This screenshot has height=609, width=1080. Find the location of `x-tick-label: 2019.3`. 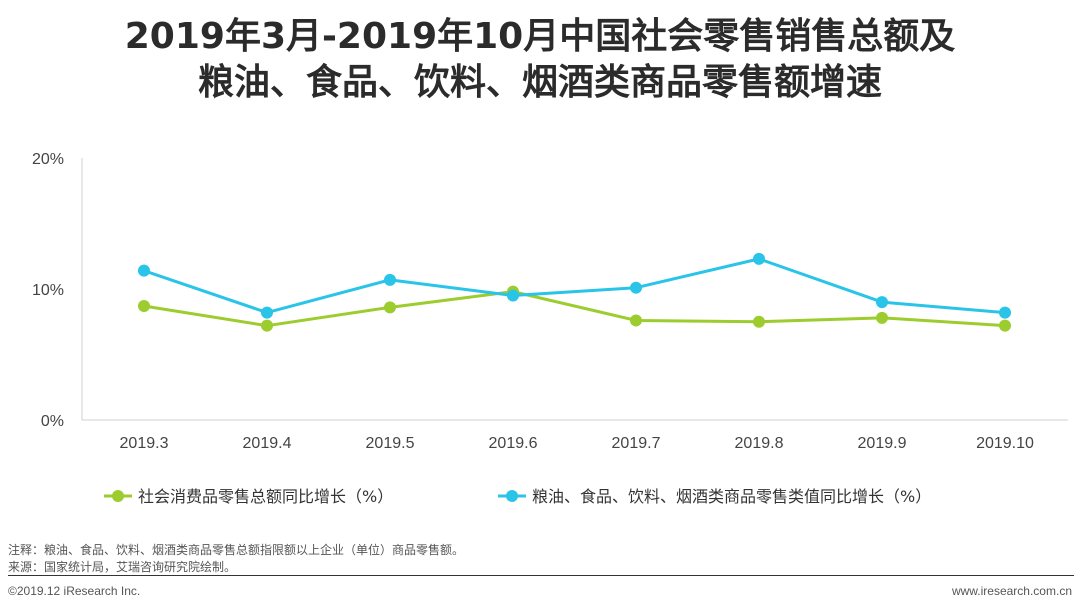

x-tick-label: 2019.3 is located at coordinates (144, 443).